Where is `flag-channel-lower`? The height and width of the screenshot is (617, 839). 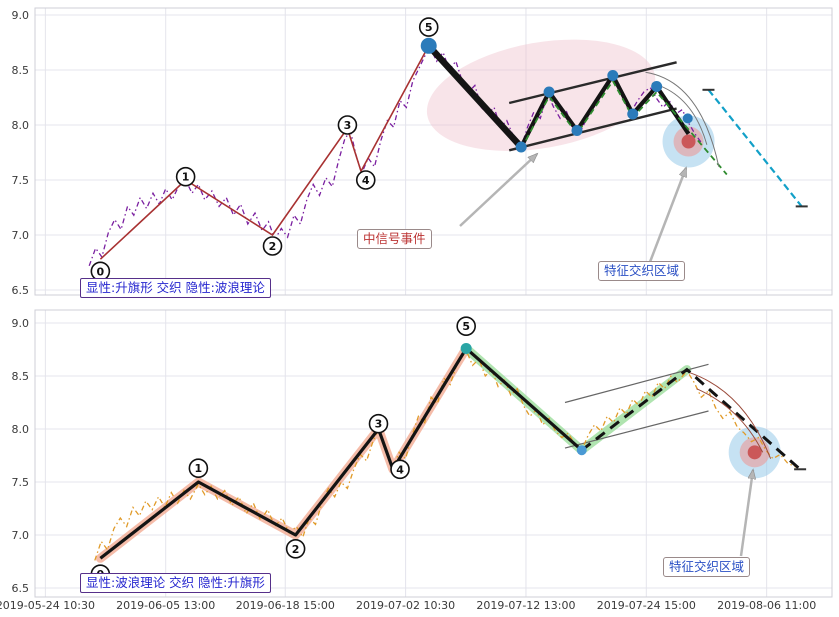 flag-channel-lower is located at coordinates (592, 129).